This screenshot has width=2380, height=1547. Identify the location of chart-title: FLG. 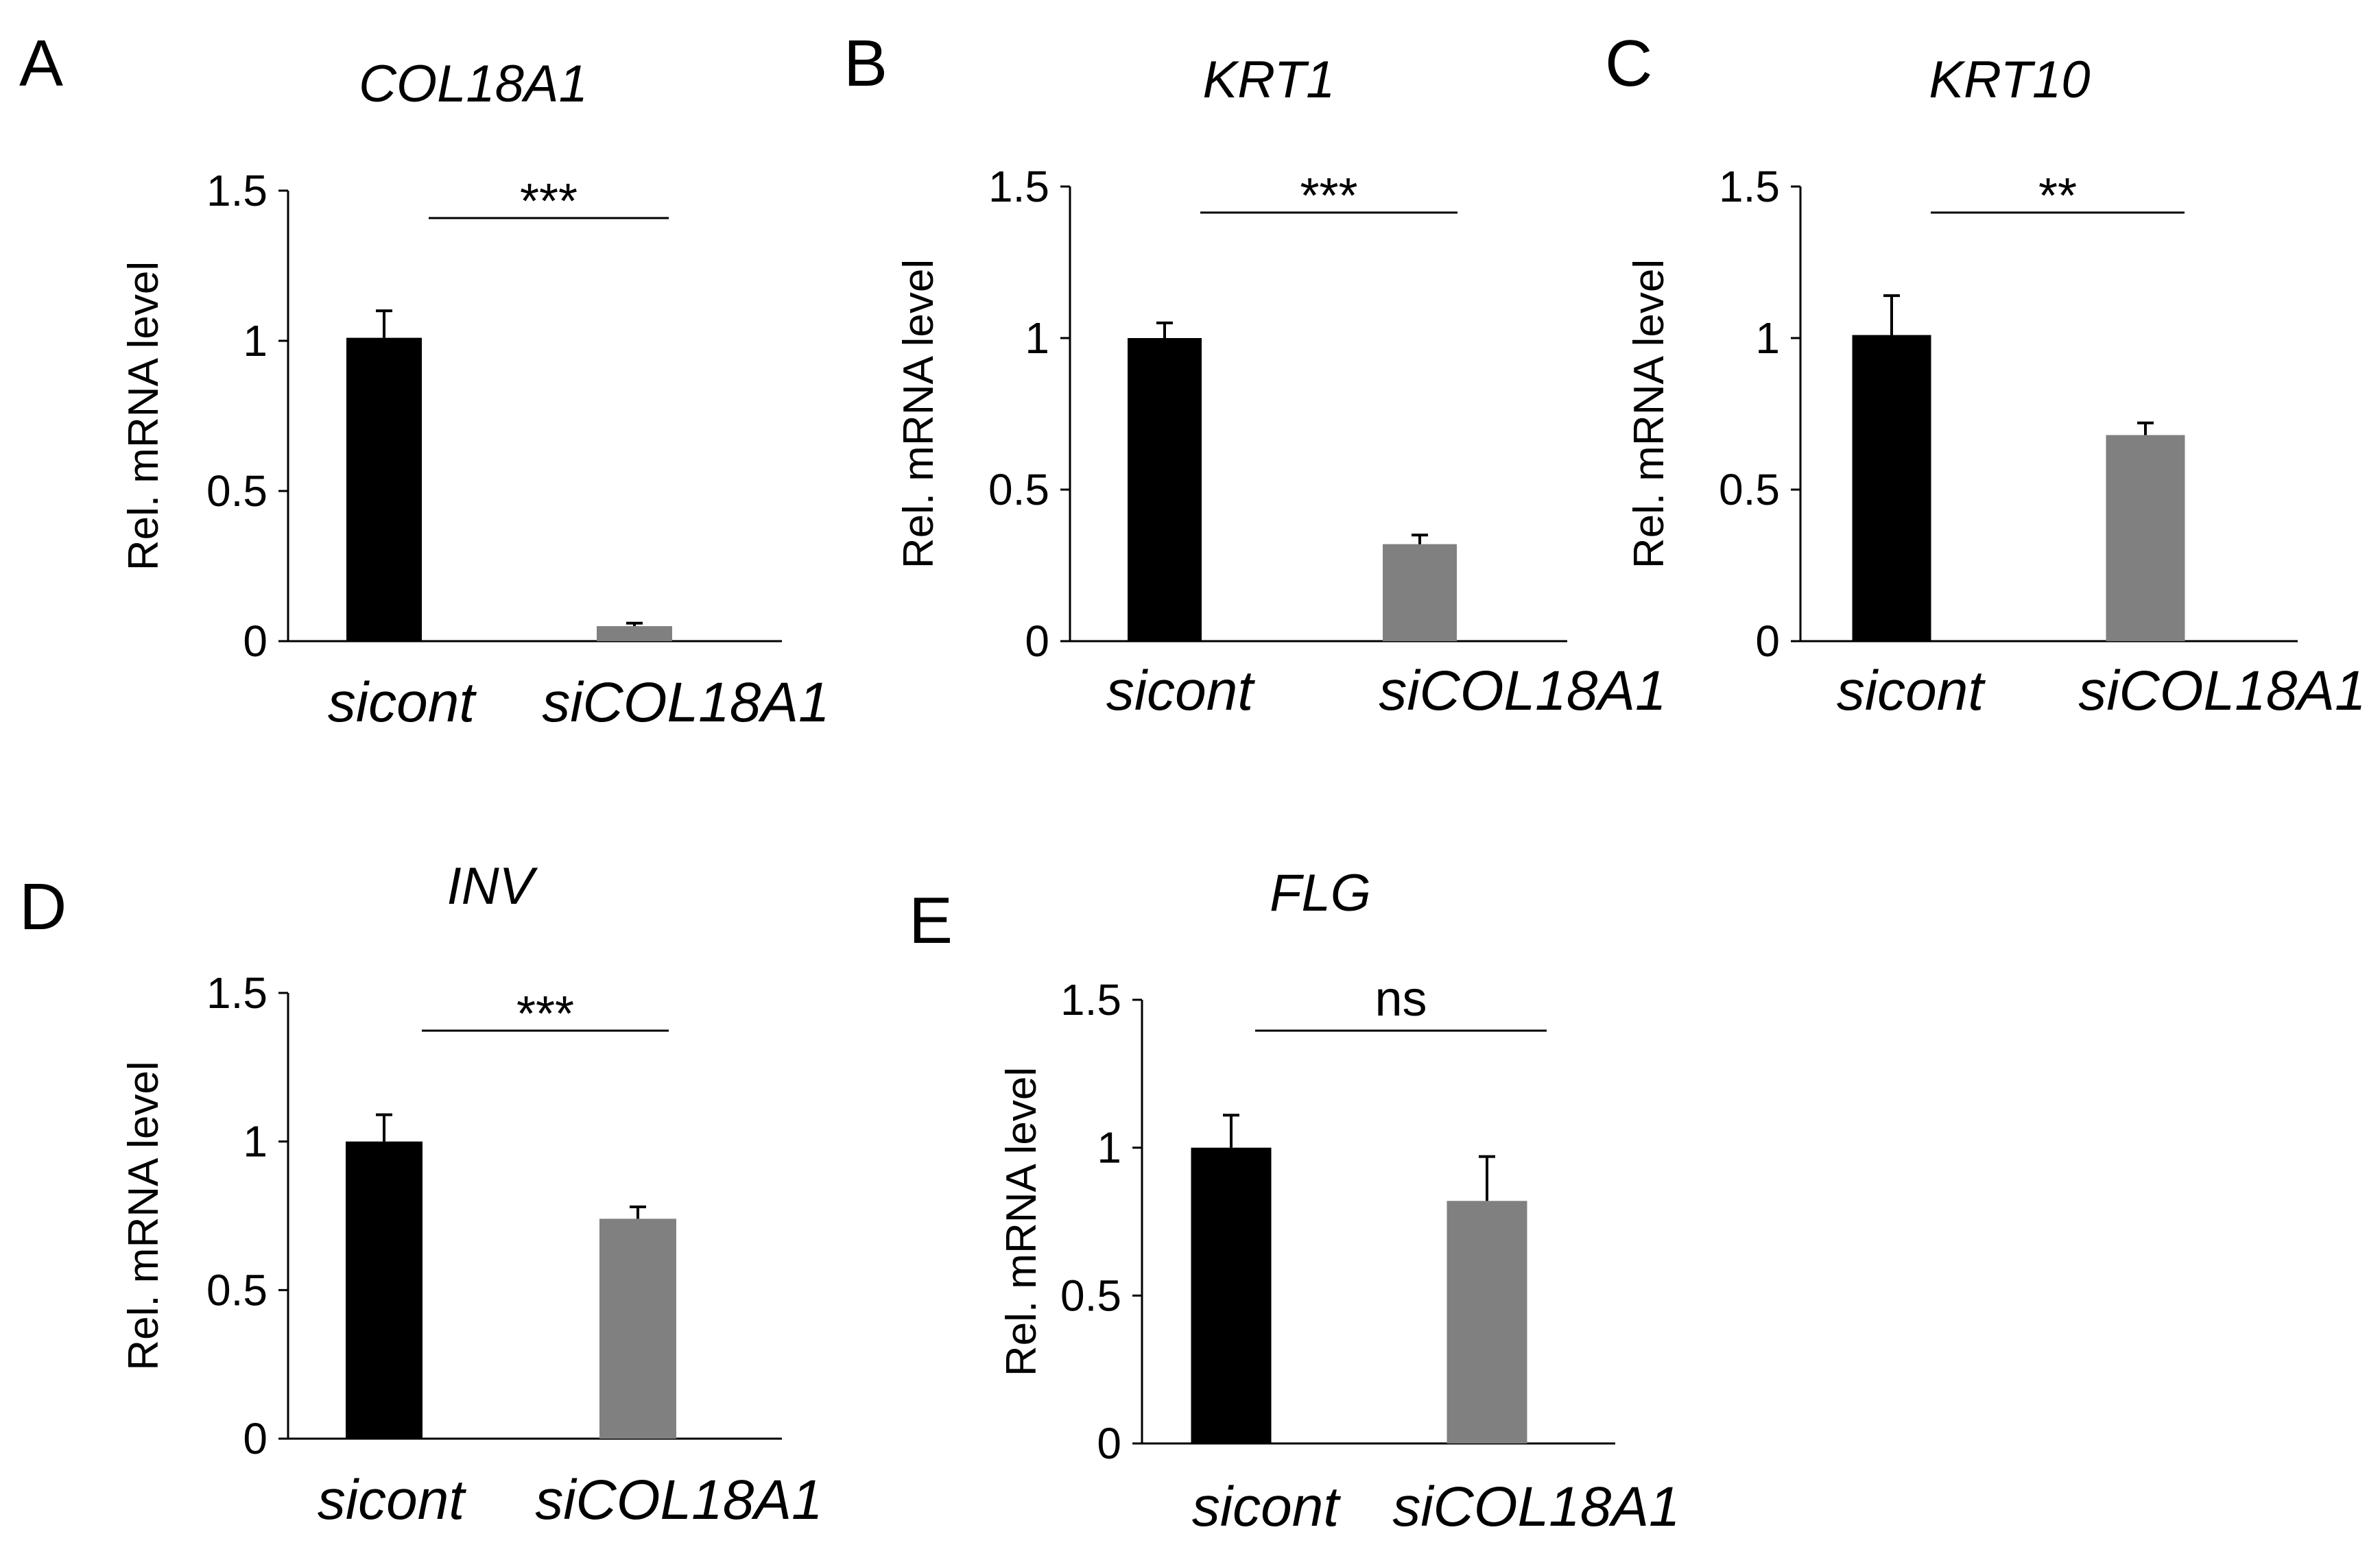
(1320, 893).